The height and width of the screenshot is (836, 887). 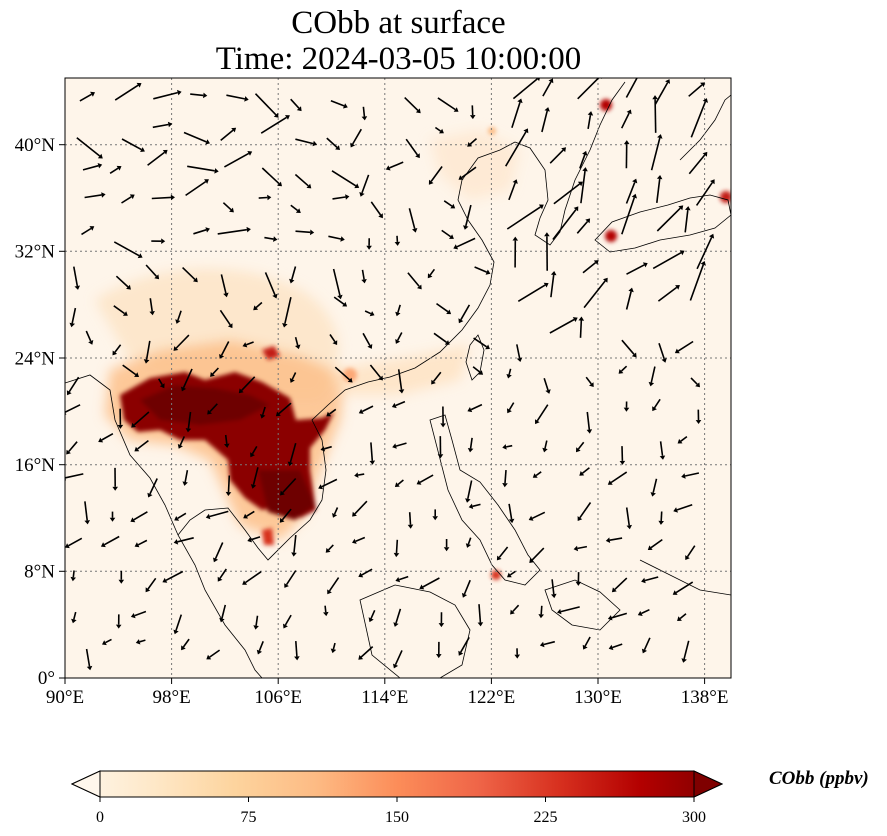 I want to click on colorbar-tick-label: 150, so click(x=397, y=817).